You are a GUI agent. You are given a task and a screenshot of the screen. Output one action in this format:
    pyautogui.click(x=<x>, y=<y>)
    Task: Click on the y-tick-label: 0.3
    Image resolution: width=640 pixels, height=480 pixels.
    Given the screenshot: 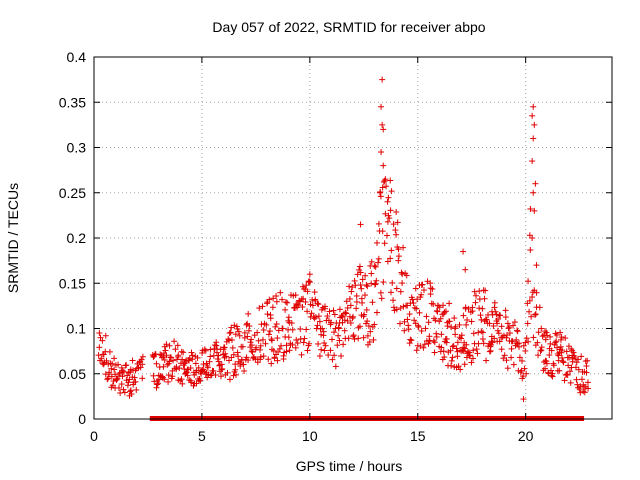 What is the action you would take?
    pyautogui.click(x=77, y=148)
    